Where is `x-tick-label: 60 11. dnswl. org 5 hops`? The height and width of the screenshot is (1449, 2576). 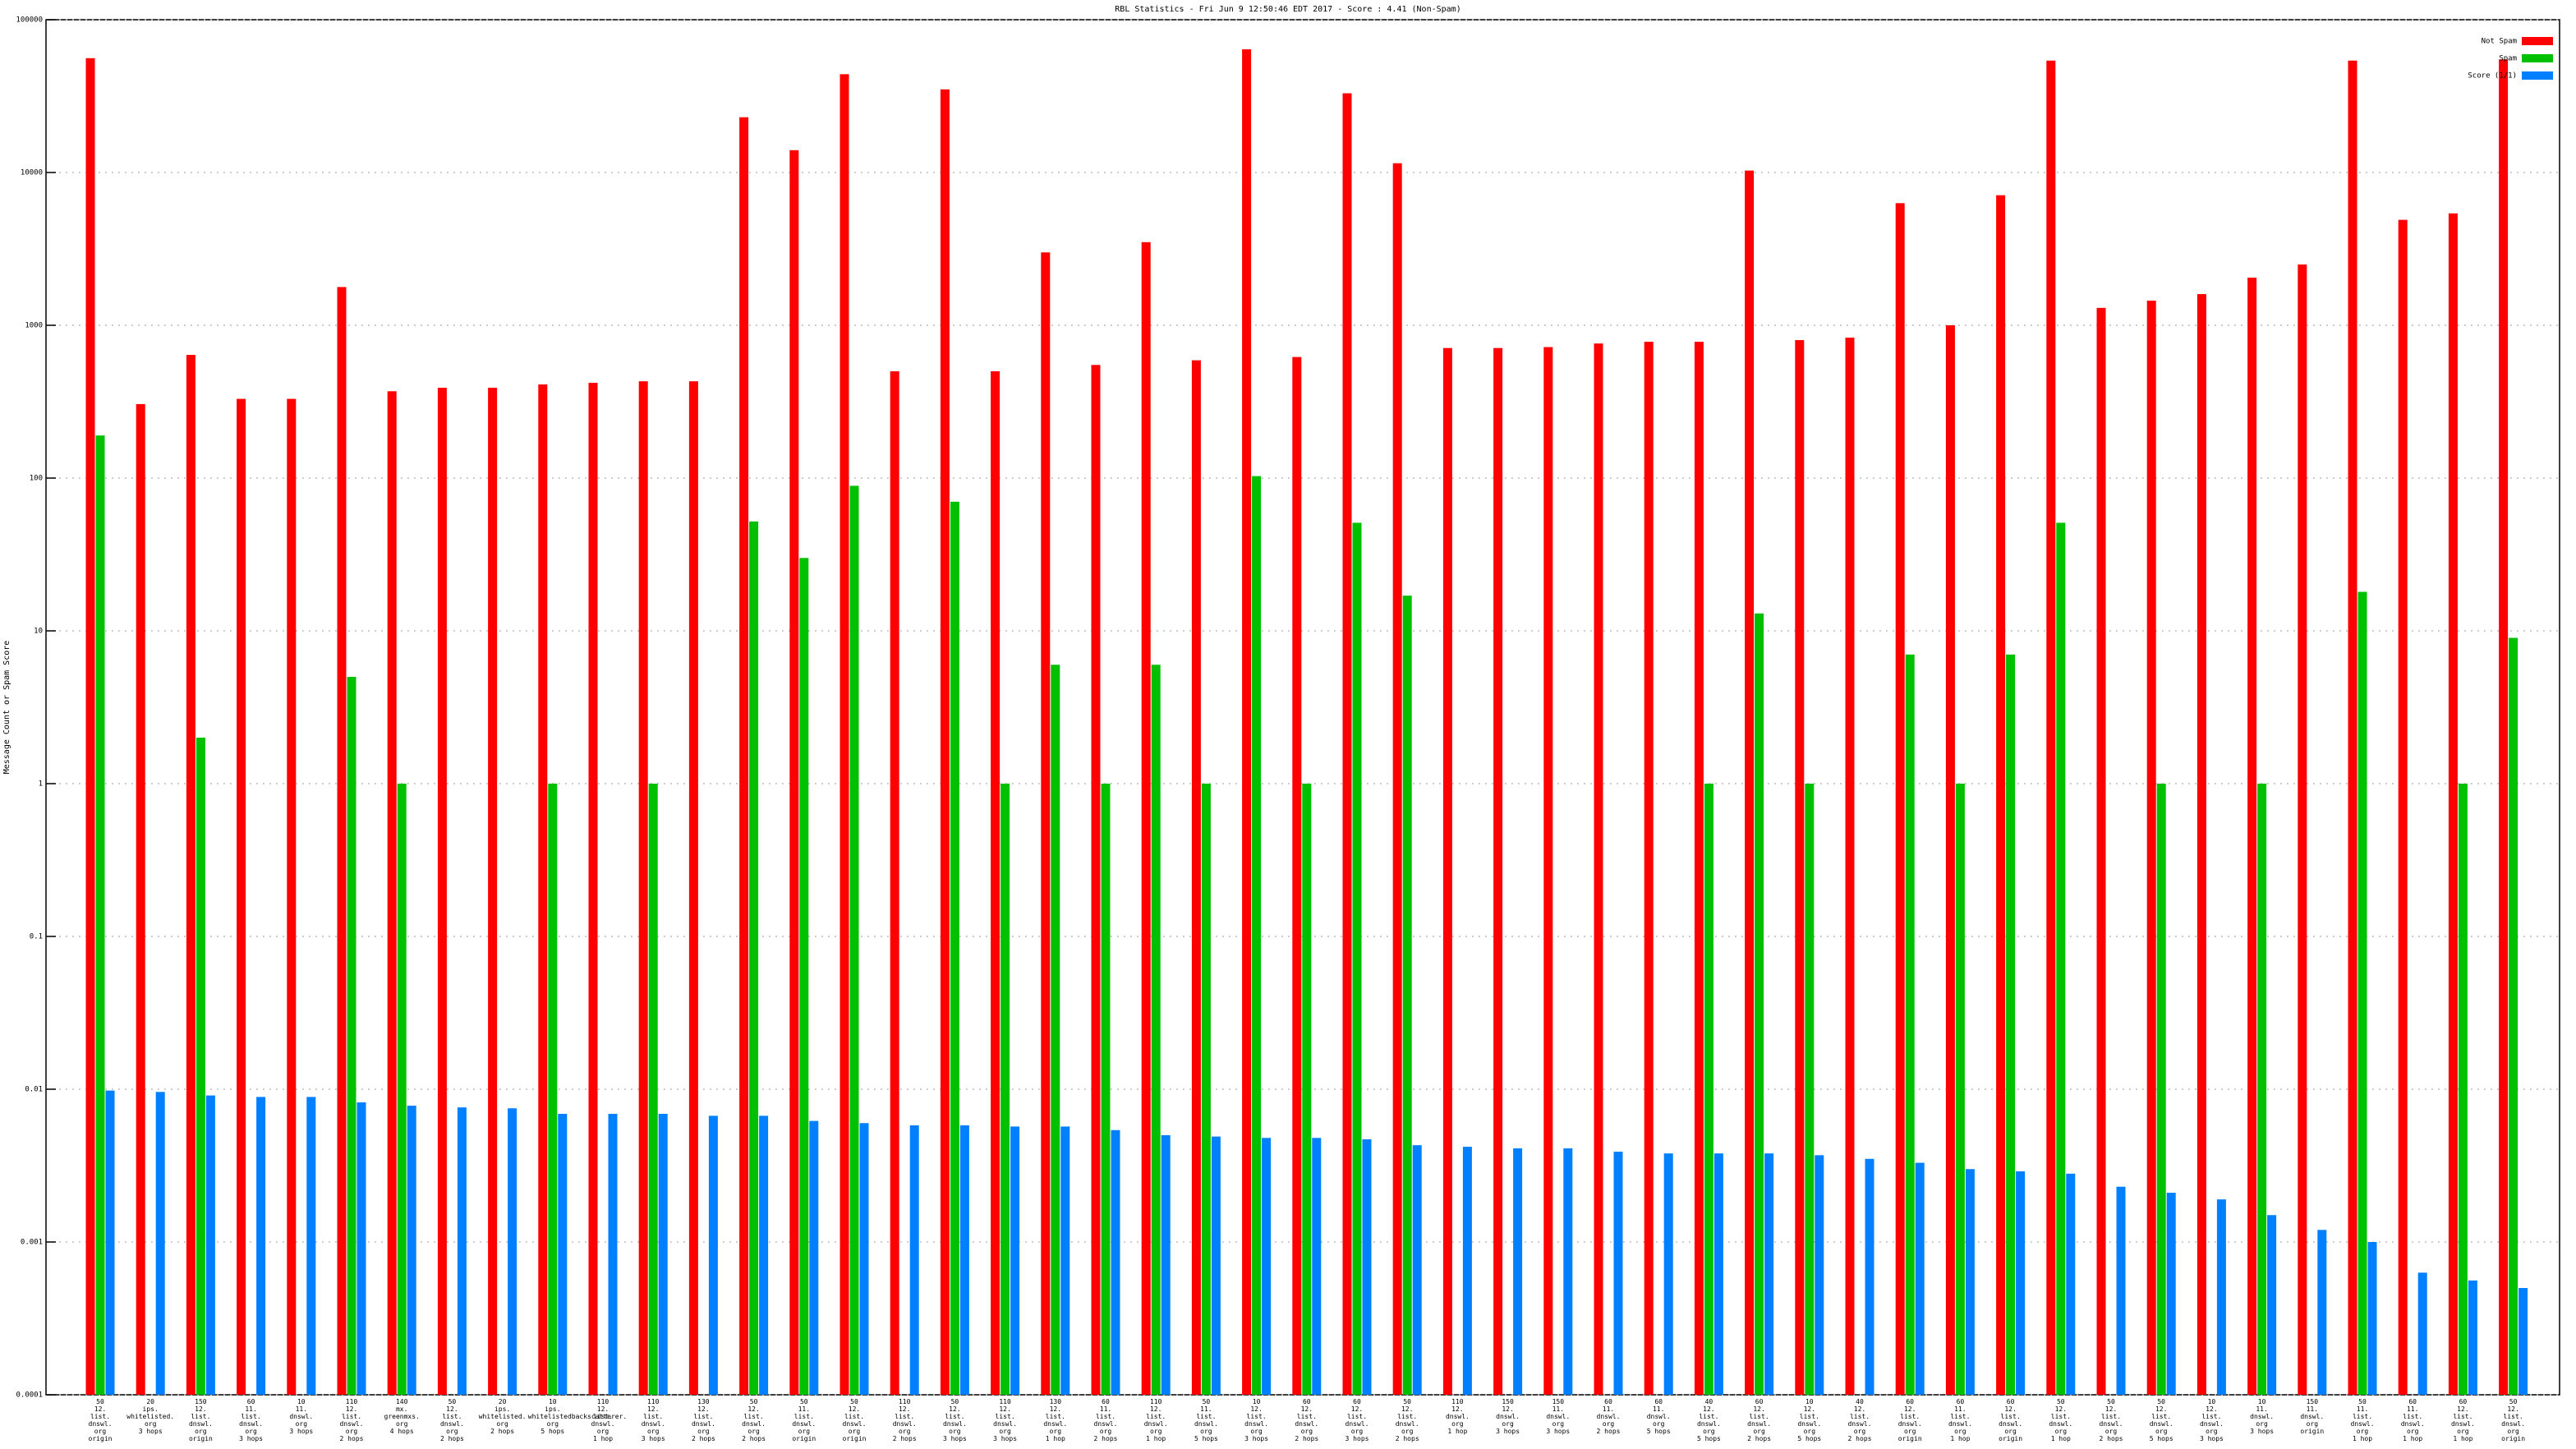
x-tick-label: 60 11. dnswl. org 5 hops is located at coordinates (1658, 1416).